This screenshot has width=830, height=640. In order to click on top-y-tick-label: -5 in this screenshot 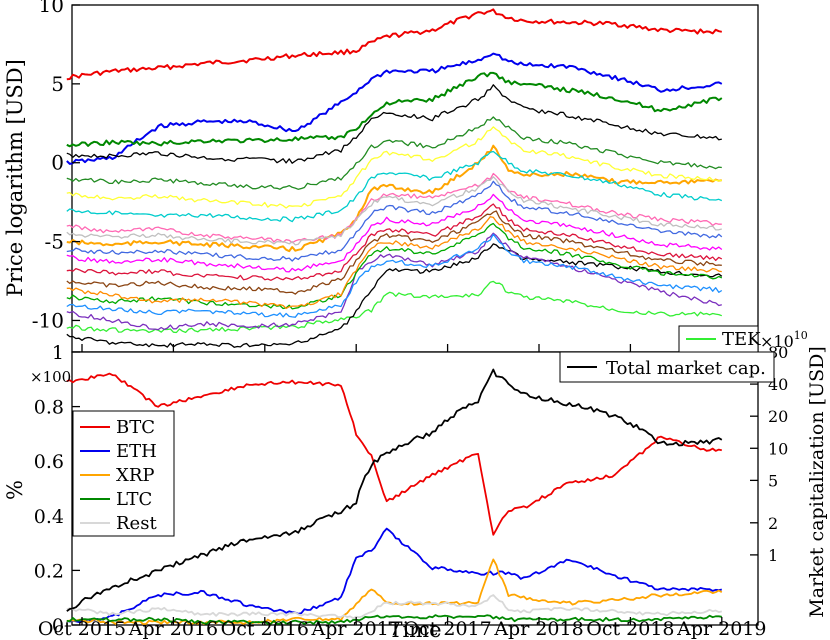, I will do `click(54, 242)`.